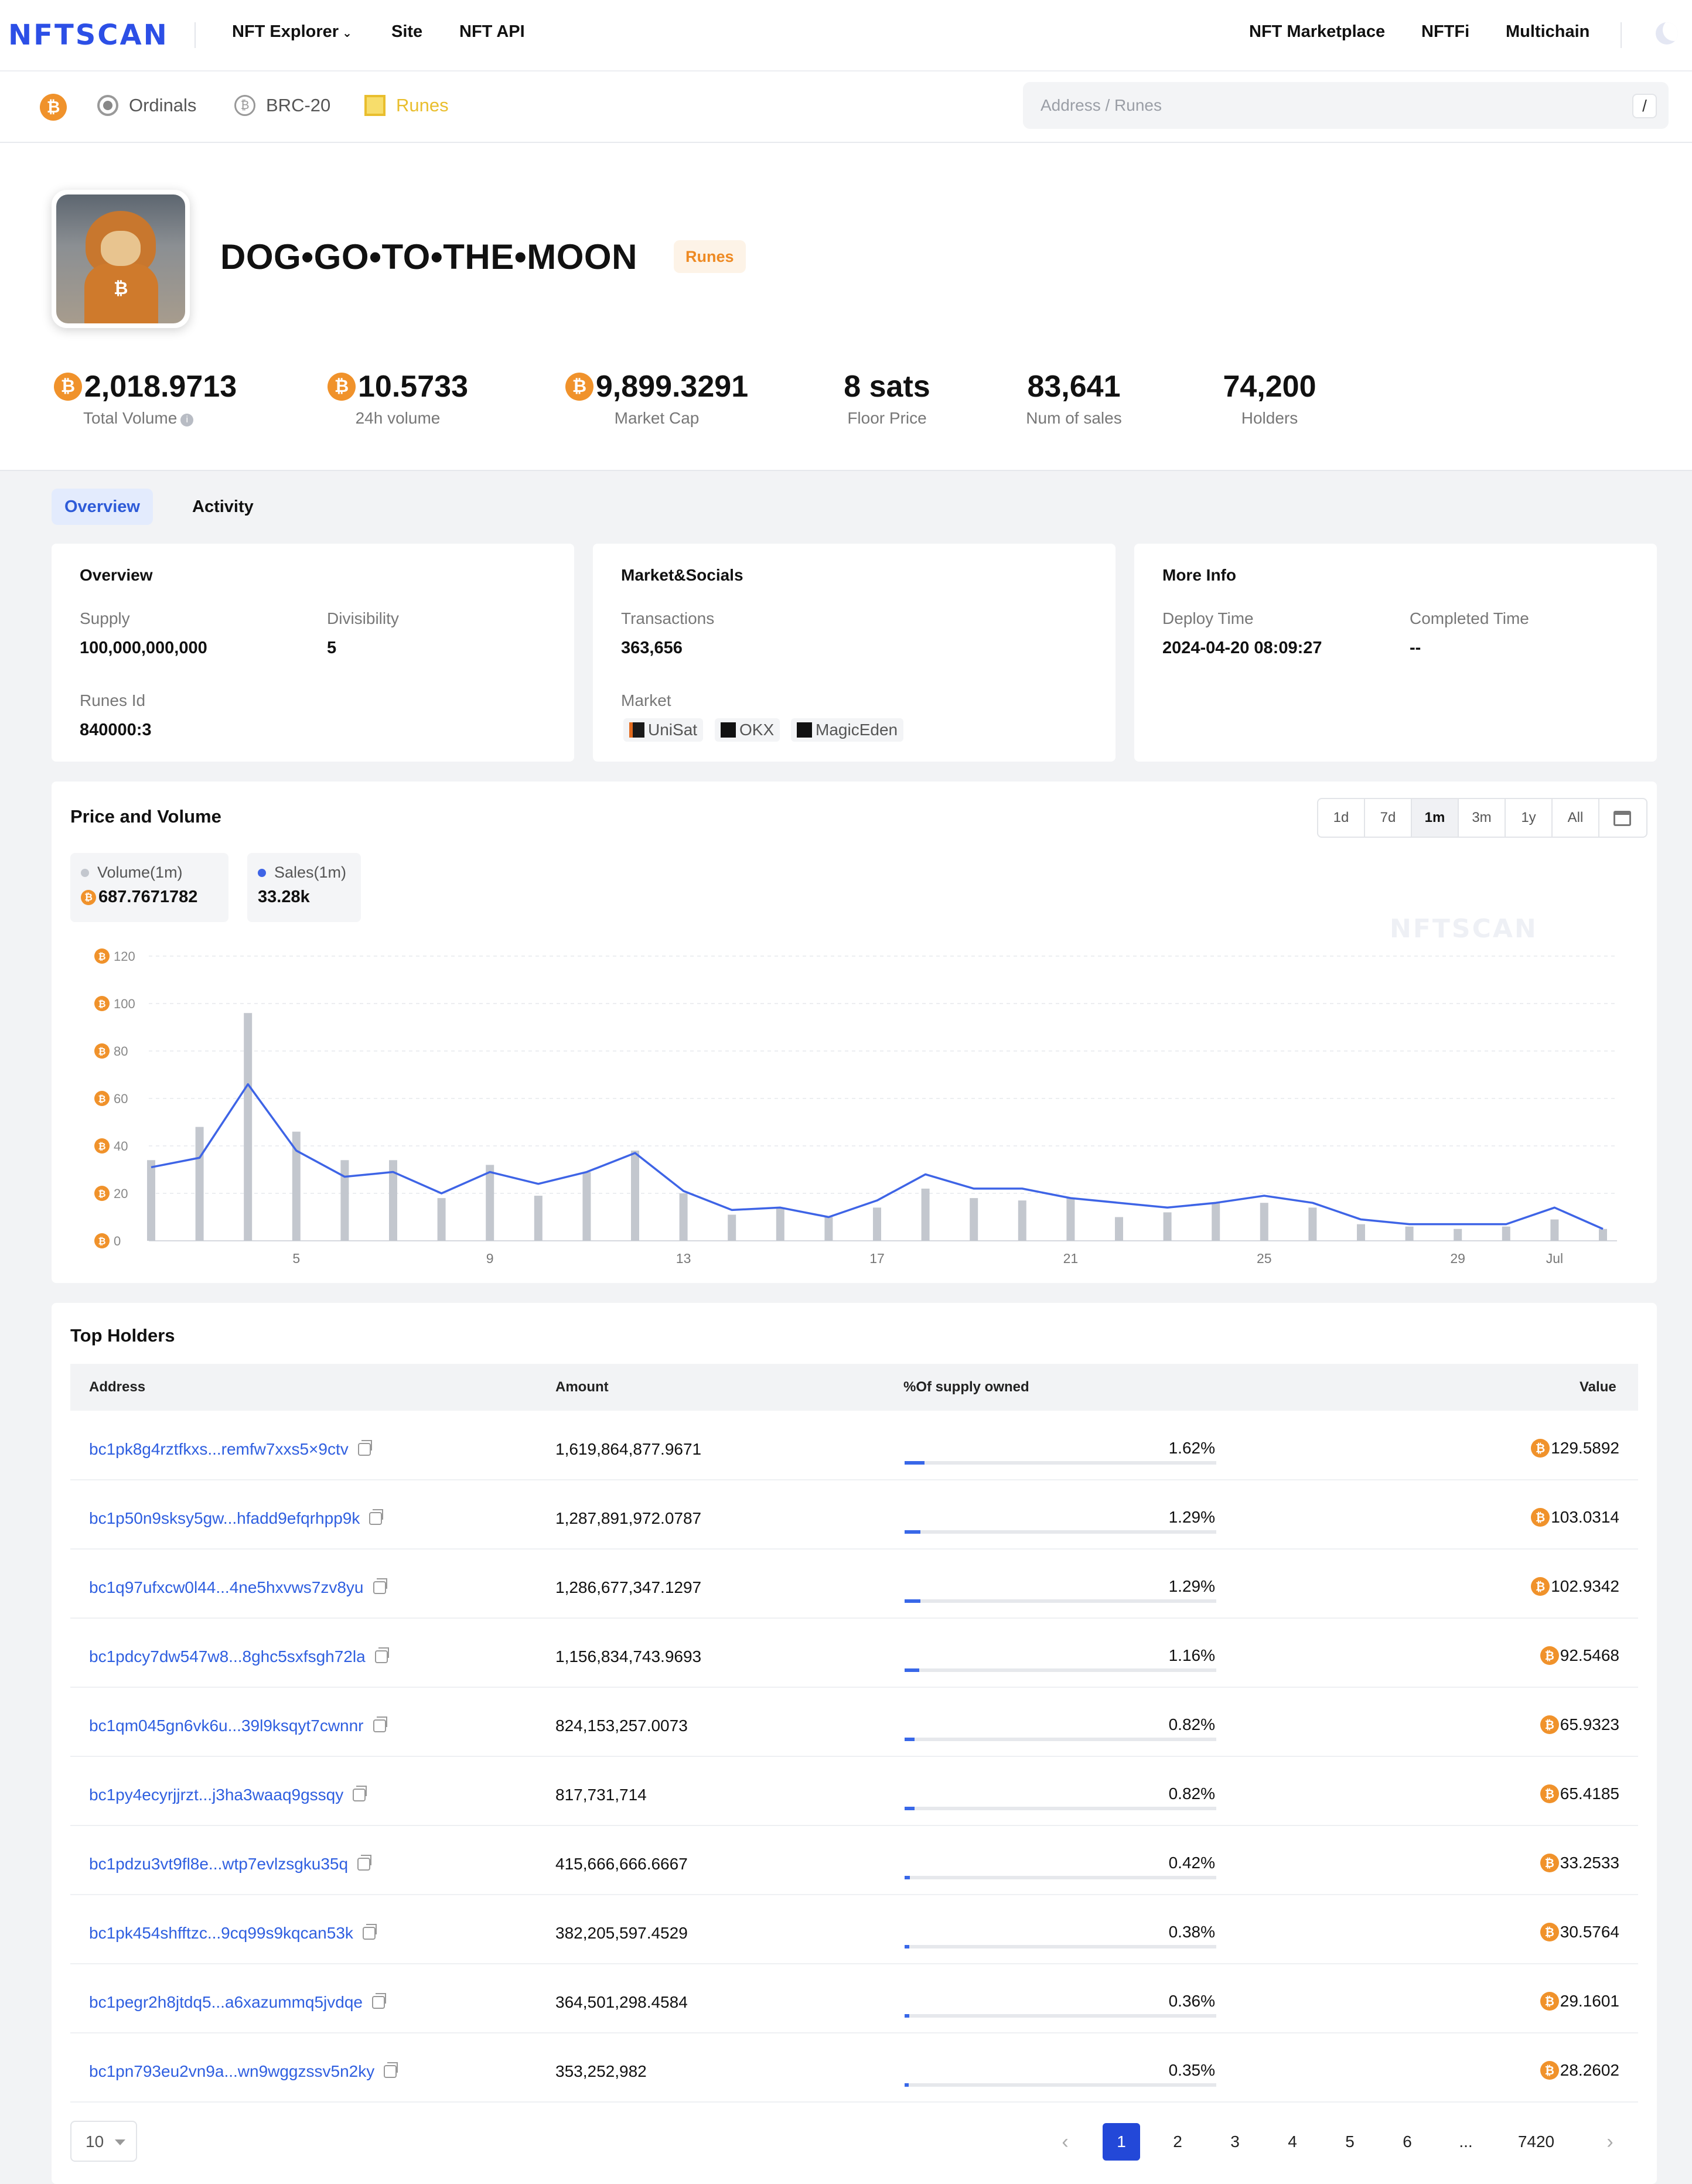 The image size is (1692, 2184). Describe the element at coordinates (913, 1532) in the screenshot. I see `supply-progress-fill` at that location.